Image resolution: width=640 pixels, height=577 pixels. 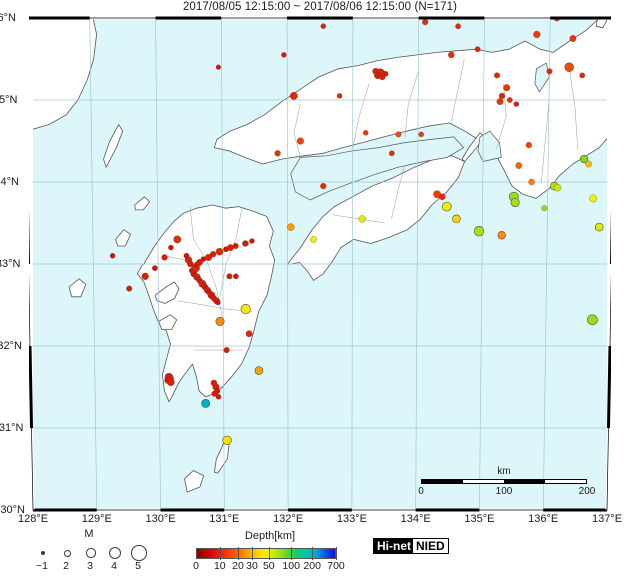 What do you see at coordinates (9, 182) in the screenshot?
I see `latitude-tick-label: 34°N` at bounding box center [9, 182].